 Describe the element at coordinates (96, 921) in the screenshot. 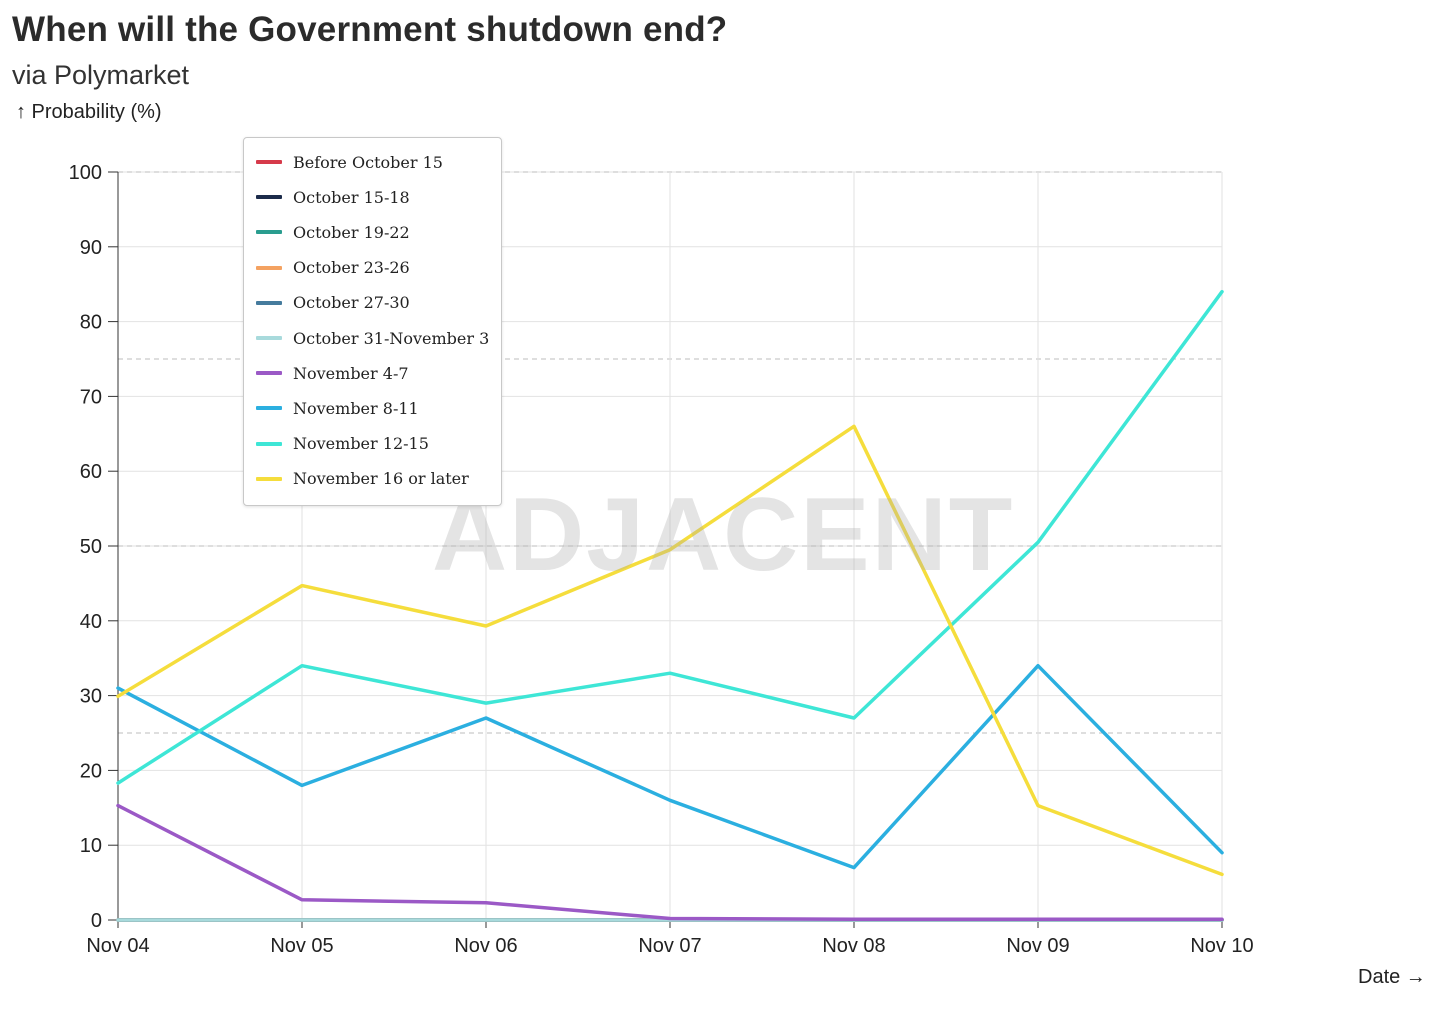

I see `y-tick-label: 0` at that location.